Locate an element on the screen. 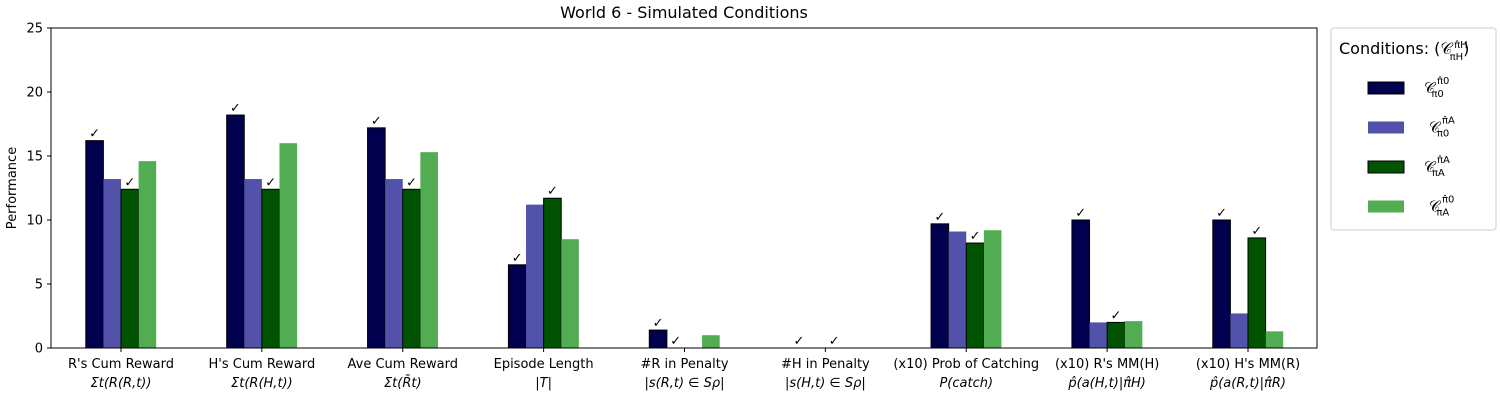 This screenshot has width=1500, height=404. x-tick-label: Ave Cum Reward is located at coordinates (403, 364).